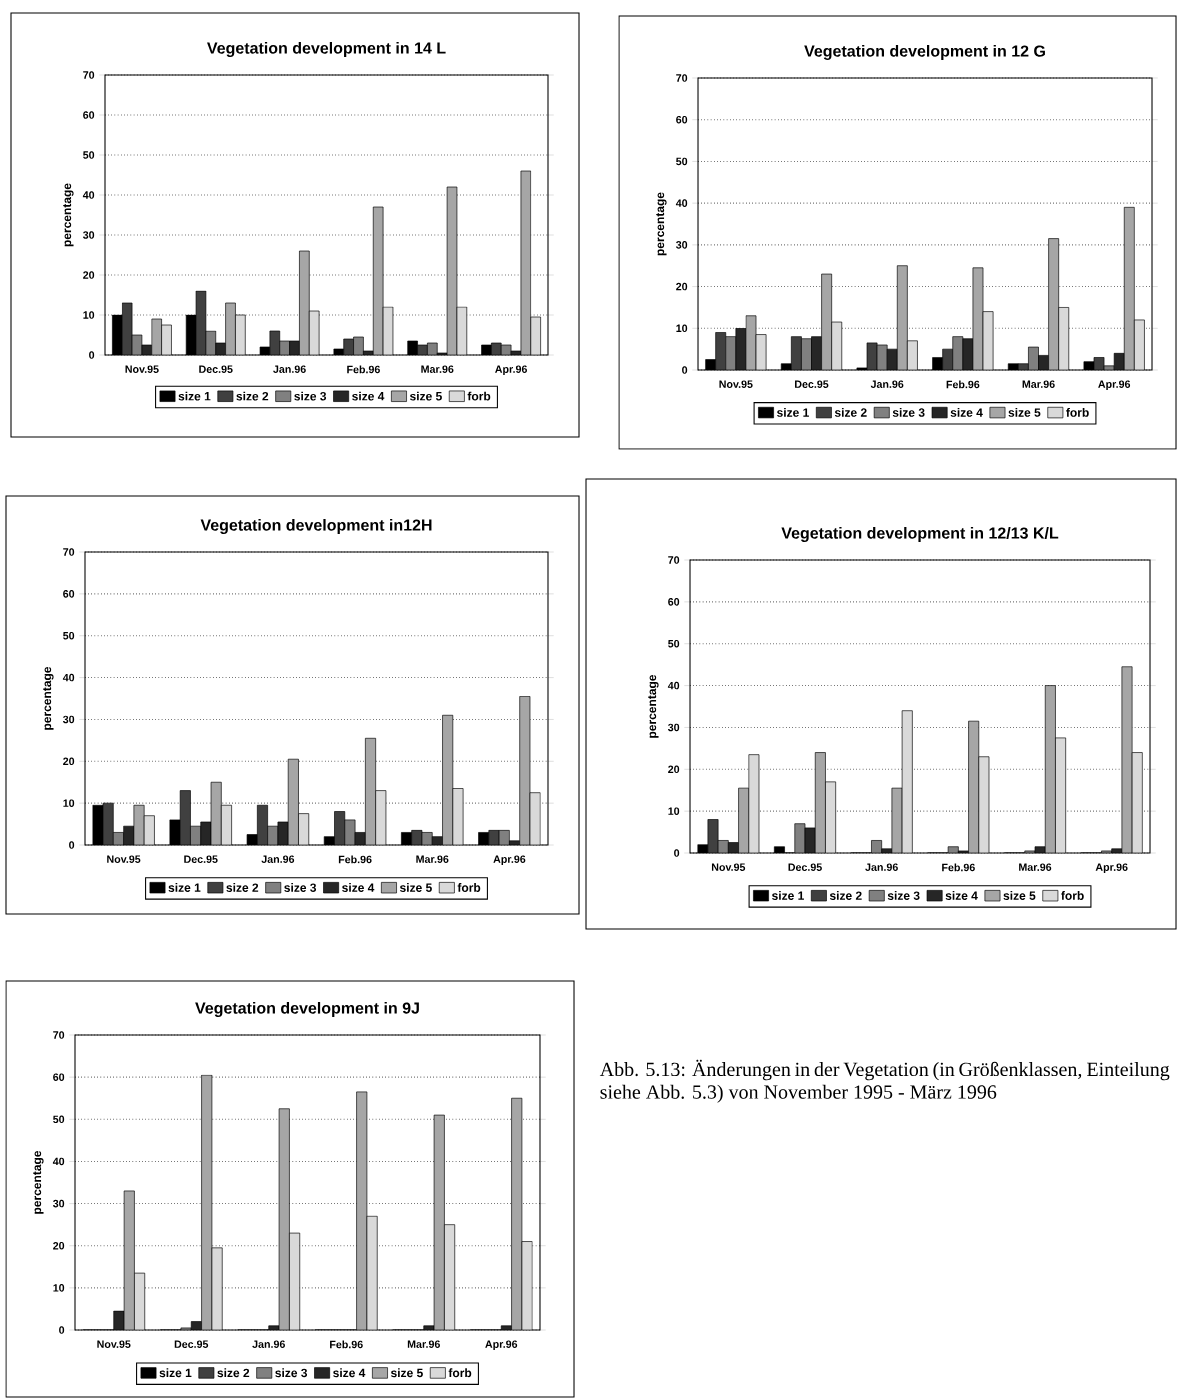 The height and width of the screenshot is (1398, 1177). What do you see at coordinates (316, 526) in the screenshot?
I see `chart-title: Vegetation development in12H` at bounding box center [316, 526].